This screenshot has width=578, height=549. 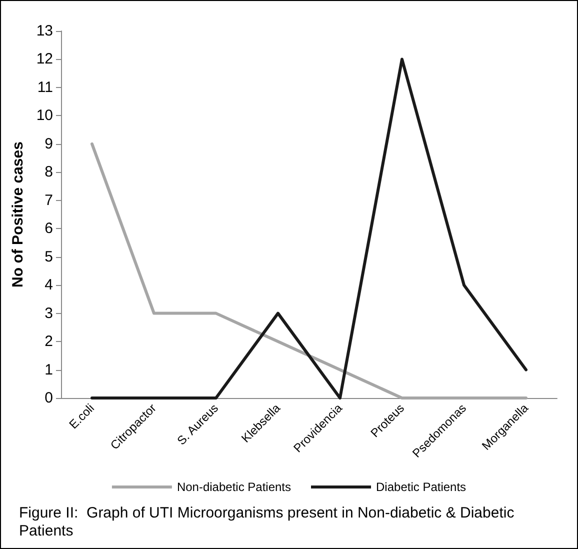 I want to click on legend-label: Diabetic Patients, so click(x=421, y=487).